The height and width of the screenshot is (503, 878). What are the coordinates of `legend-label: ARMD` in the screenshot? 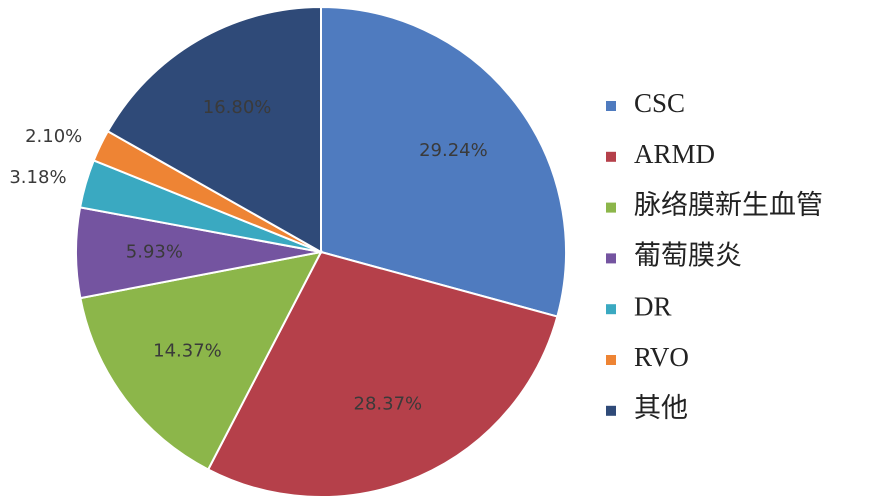 It's located at (674, 154).